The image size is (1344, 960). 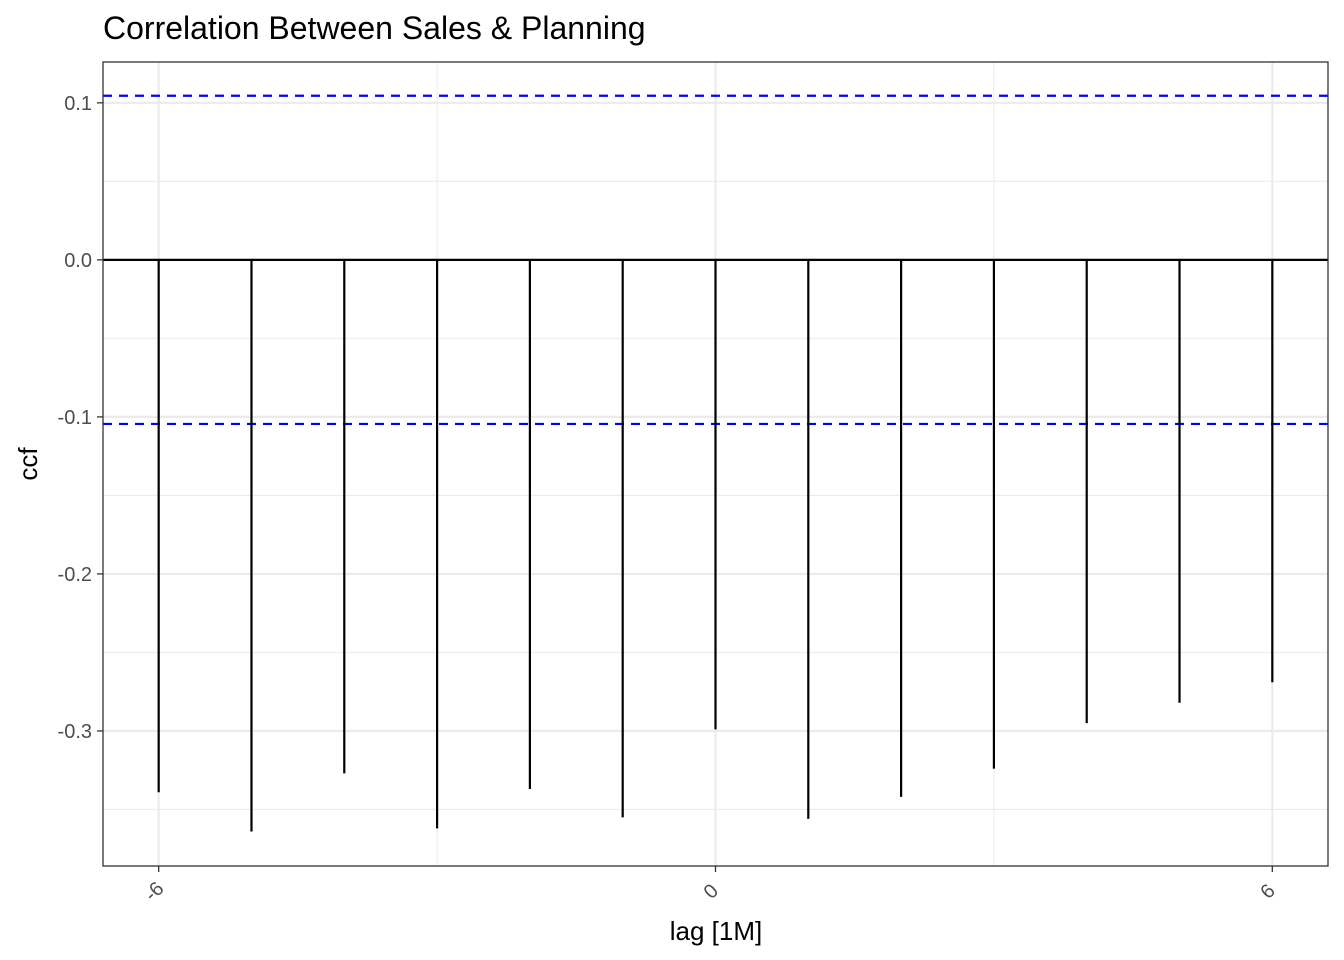 I want to click on chart-title: Correlation Between Sales & Planning, so click(x=374, y=28).